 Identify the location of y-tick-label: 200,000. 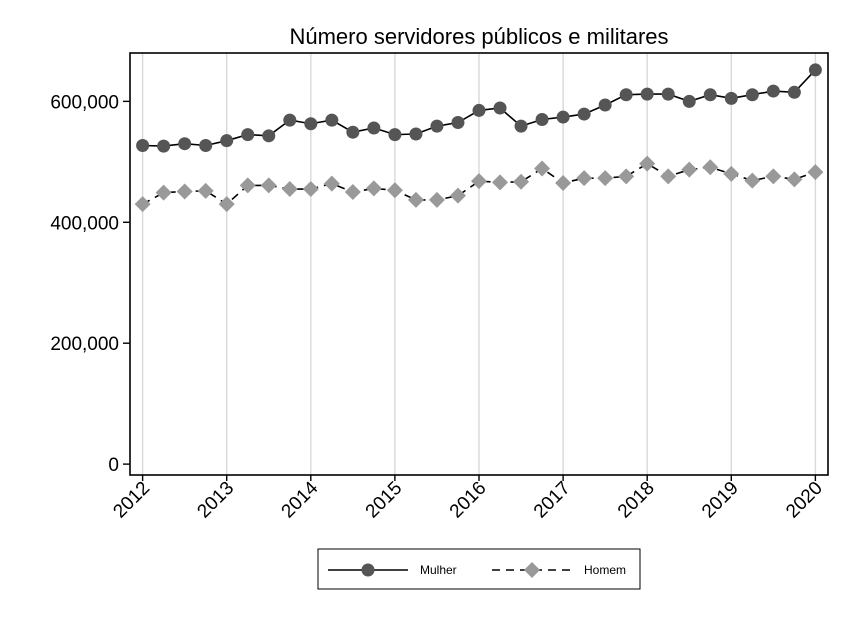
(84, 344).